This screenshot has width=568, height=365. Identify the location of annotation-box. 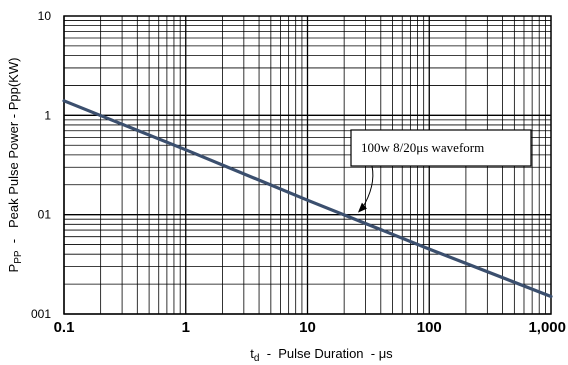
(441, 148).